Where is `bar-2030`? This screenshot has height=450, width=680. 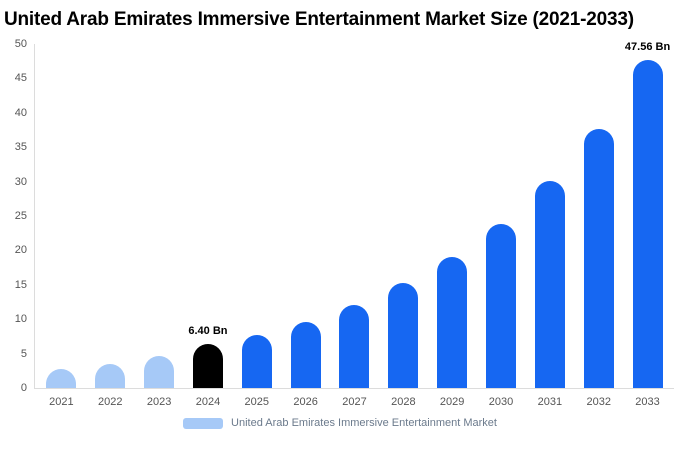 bar-2030 is located at coordinates (501, 305).